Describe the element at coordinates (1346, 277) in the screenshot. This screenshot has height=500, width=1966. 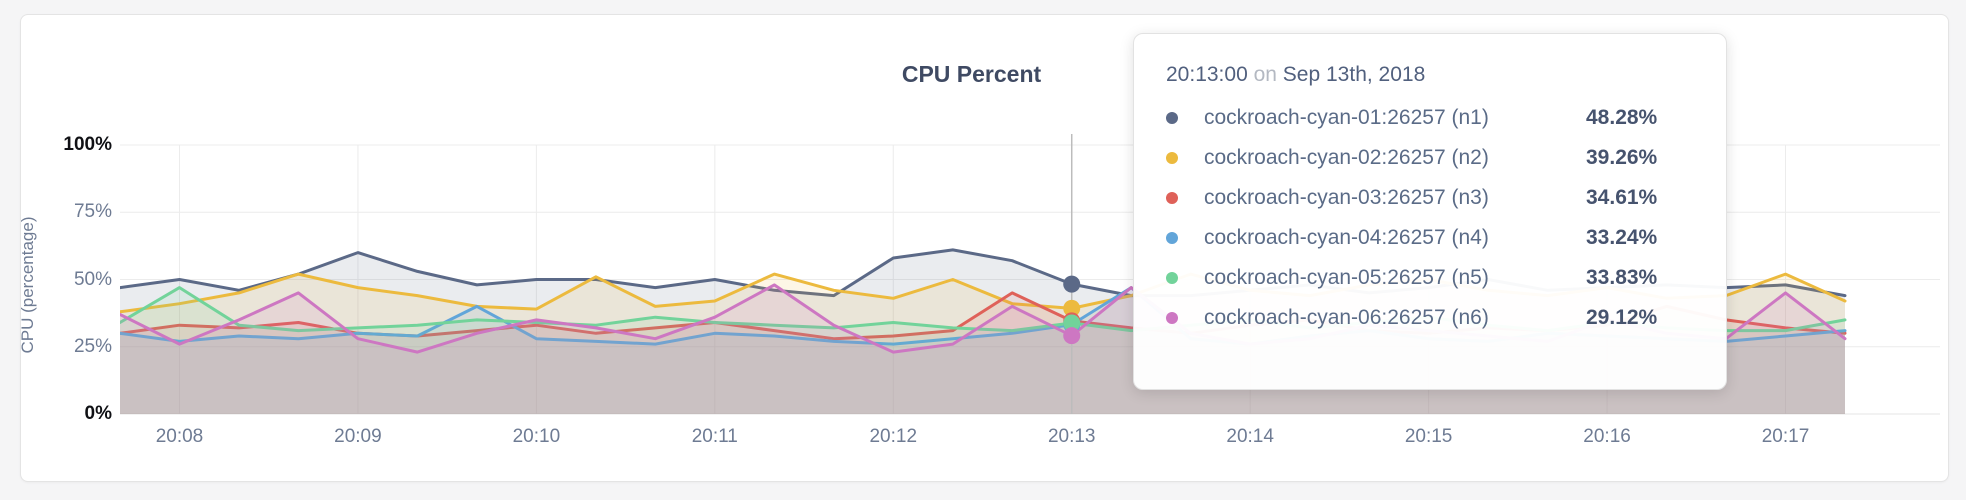
I see `series-name: cockroach-cyan-05:26257 (n5)` at that location.